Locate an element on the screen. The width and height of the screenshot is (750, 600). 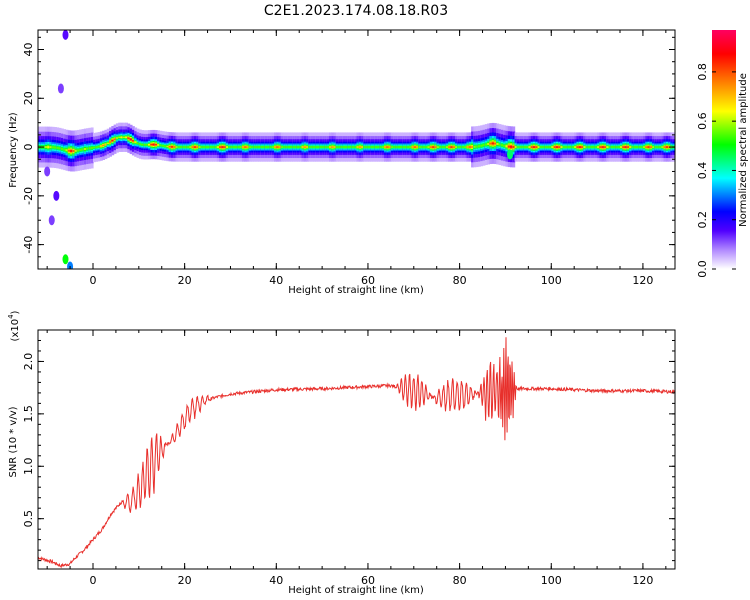
spectrogram-y-axis-label: Frequency (Hz) is located at coordinates (13, 150).